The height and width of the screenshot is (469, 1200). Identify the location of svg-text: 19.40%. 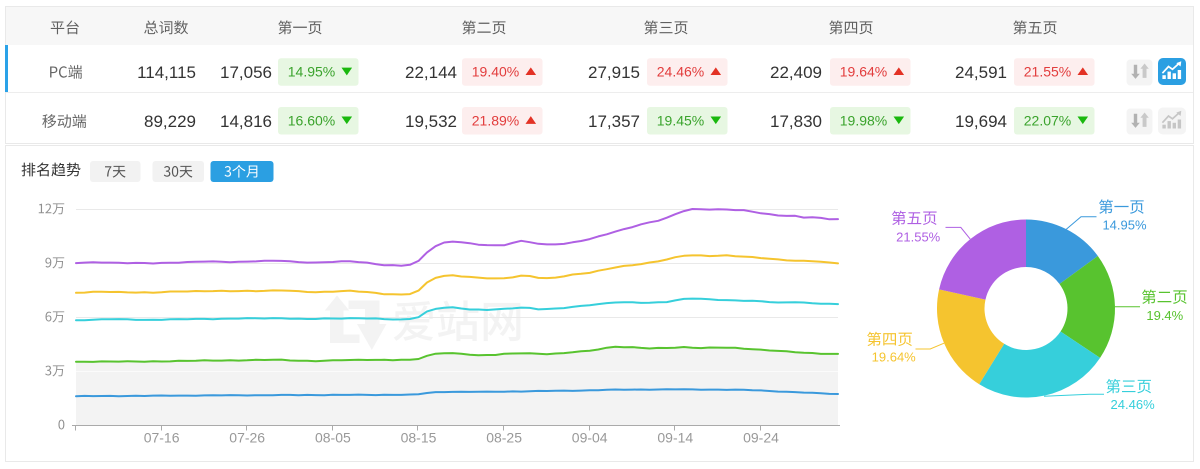
(495, 72).